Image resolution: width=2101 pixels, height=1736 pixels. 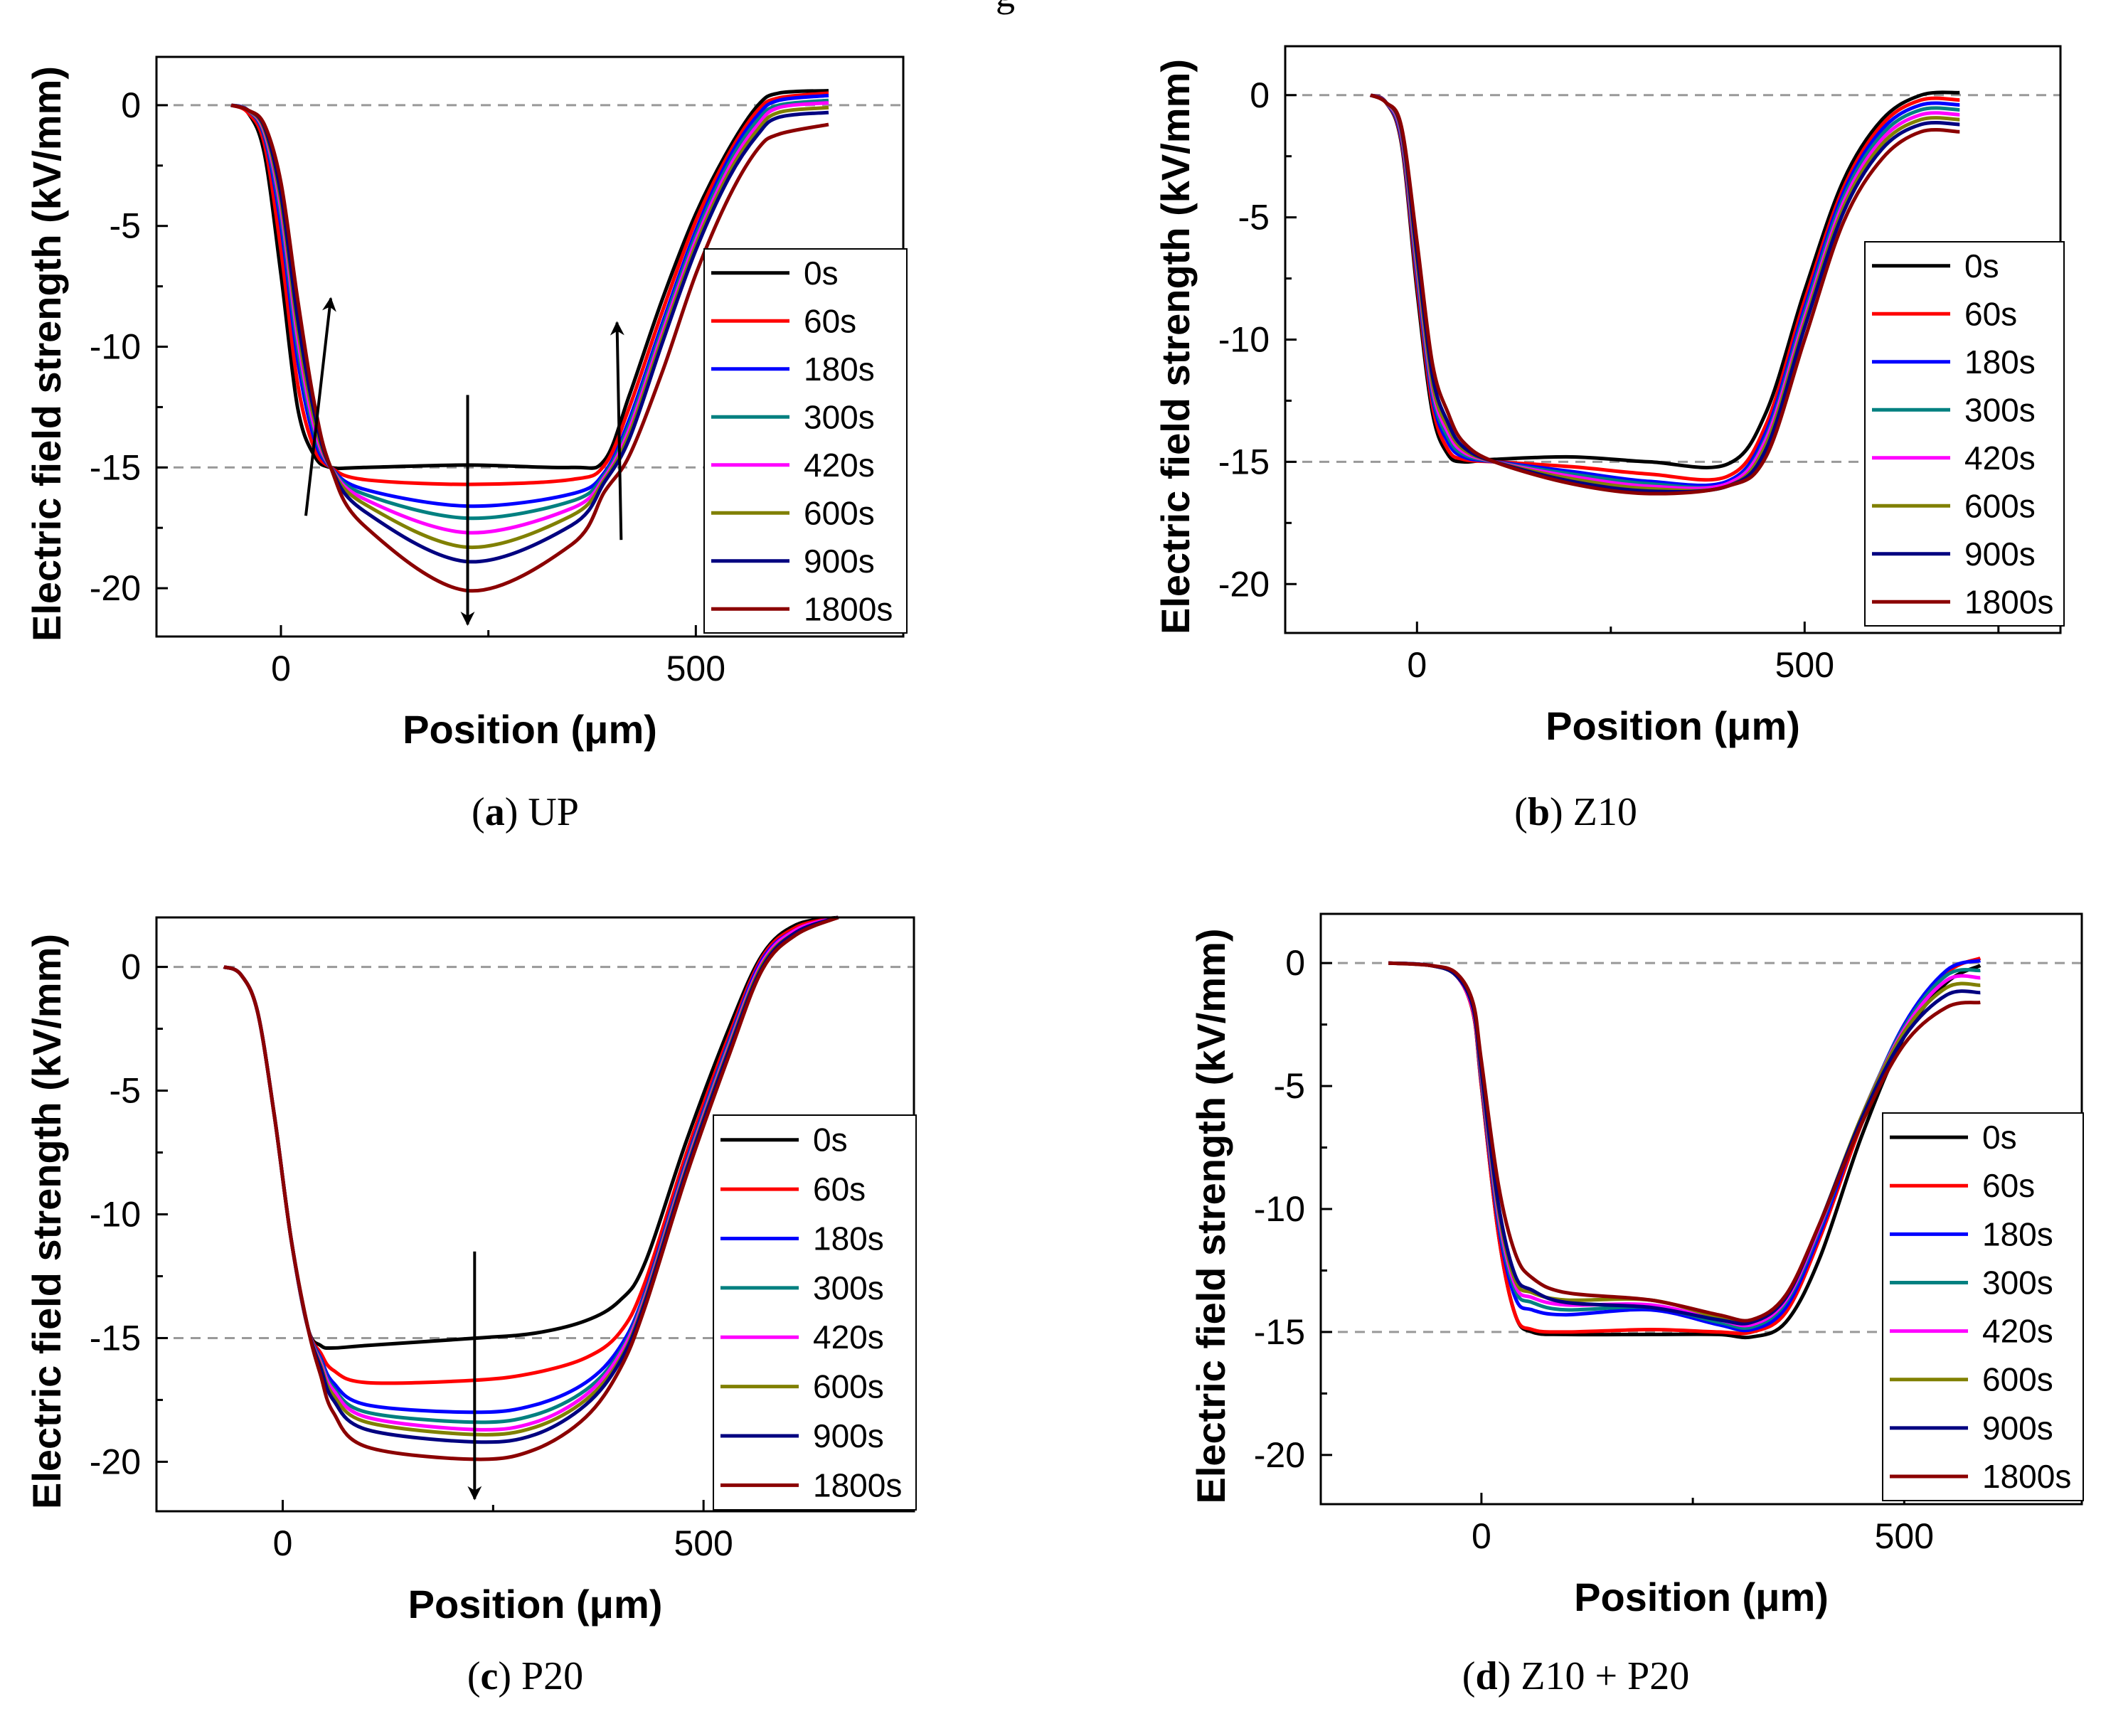 What do you see at coordinates (1576, 812) in the screenshot?
I see `caption-b: (b) Z10` at bounding box center [1576, 812].